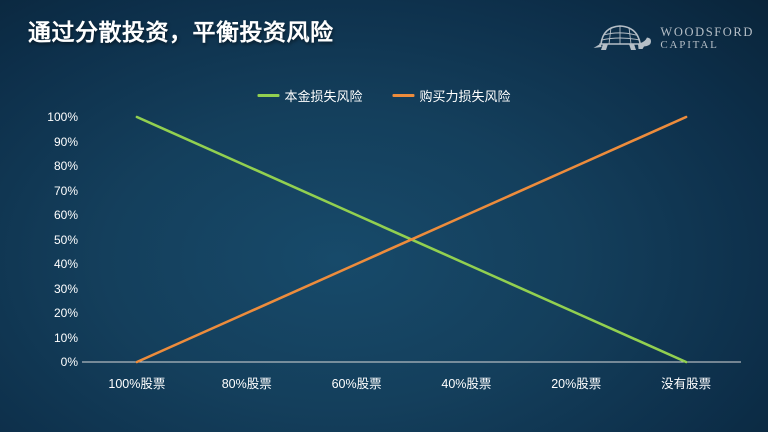 This screenshot has height=432, width=768. What do you see at coordinates (65, 239) in the screenshot?
I see `y-tick-label: 50%` at bounding box center [65, 239].